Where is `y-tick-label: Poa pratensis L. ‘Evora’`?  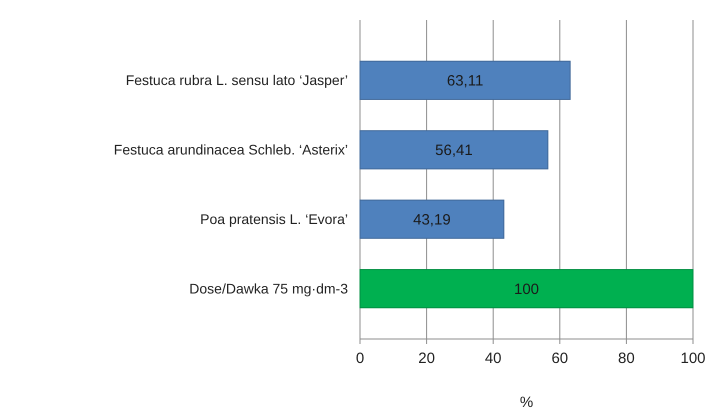 y-tick-label: Poa pratensis L. ‘Evora’ is located at coordinates (274, 219).